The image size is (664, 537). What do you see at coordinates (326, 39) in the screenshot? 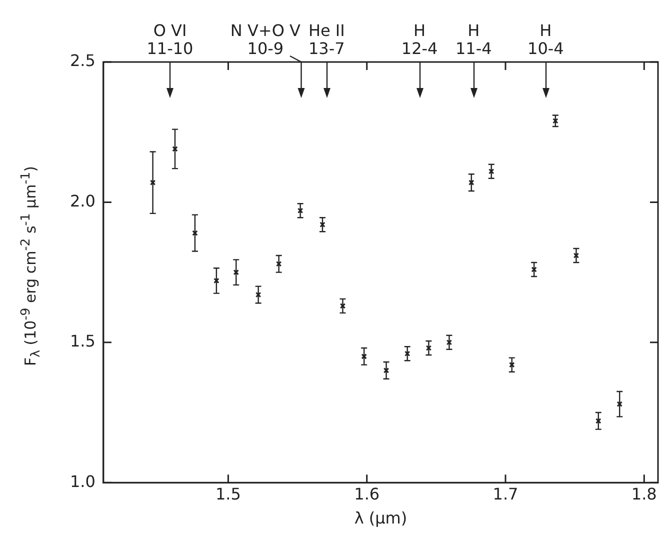
I see `ref-line-label: He II 13-7` at bounding box center [326, 39].